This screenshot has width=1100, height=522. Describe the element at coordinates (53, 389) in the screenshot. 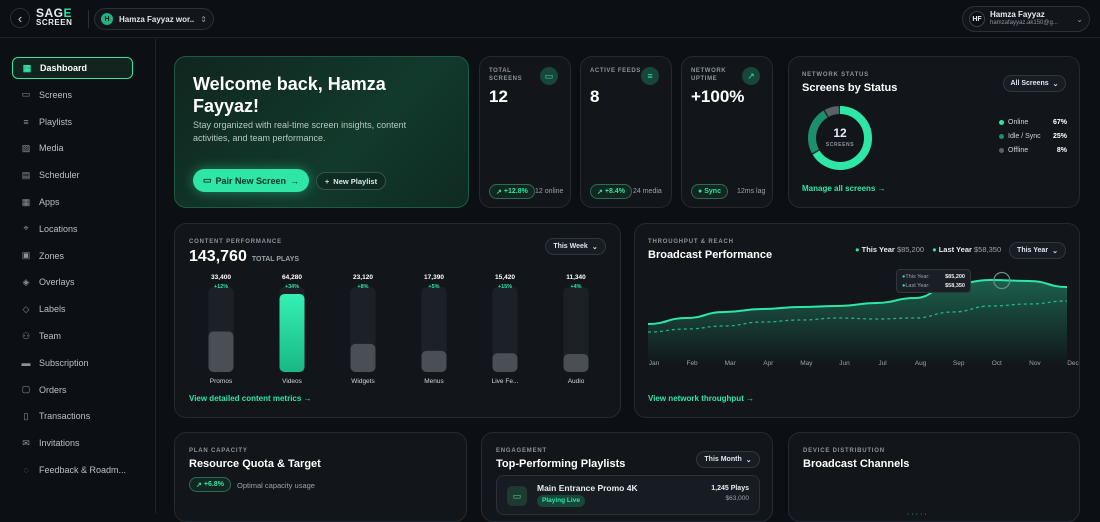

I see `sidebar-item-label: Orders` at that location.